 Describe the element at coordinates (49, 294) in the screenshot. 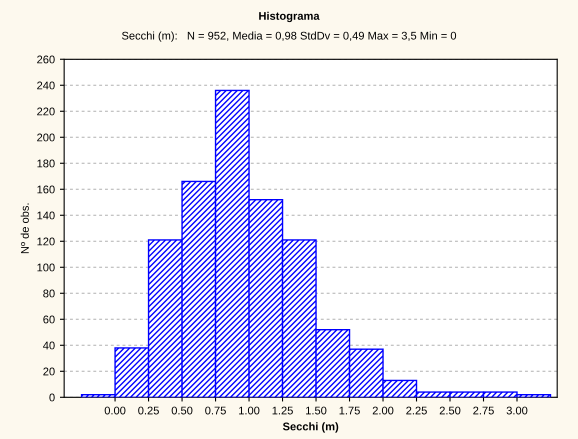

I see `y-tick-label: 80` at that location.